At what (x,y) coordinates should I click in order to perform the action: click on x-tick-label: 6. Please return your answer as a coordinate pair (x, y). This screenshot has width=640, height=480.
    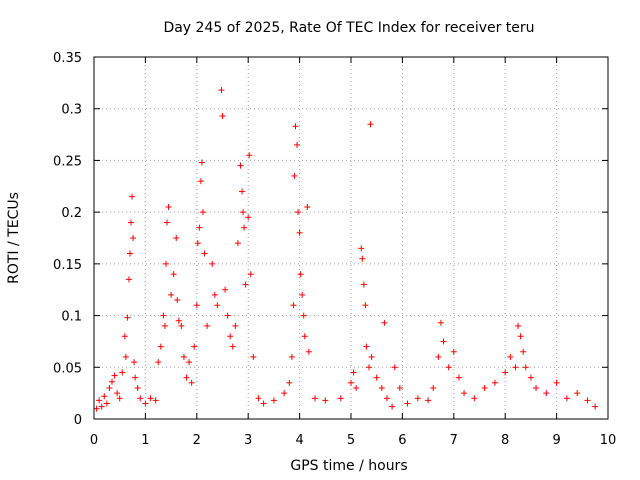
    Looking at the image, I should click on (402, 440).